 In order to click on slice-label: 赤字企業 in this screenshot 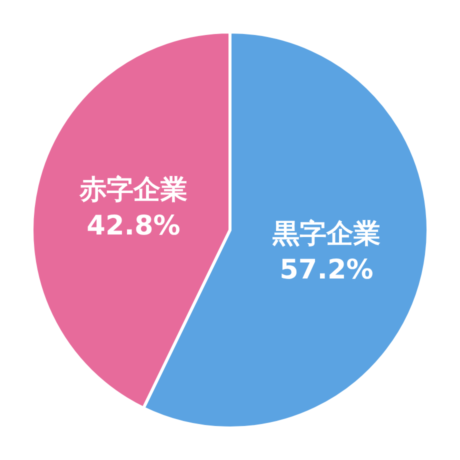, I will do `click(133, 190)`.